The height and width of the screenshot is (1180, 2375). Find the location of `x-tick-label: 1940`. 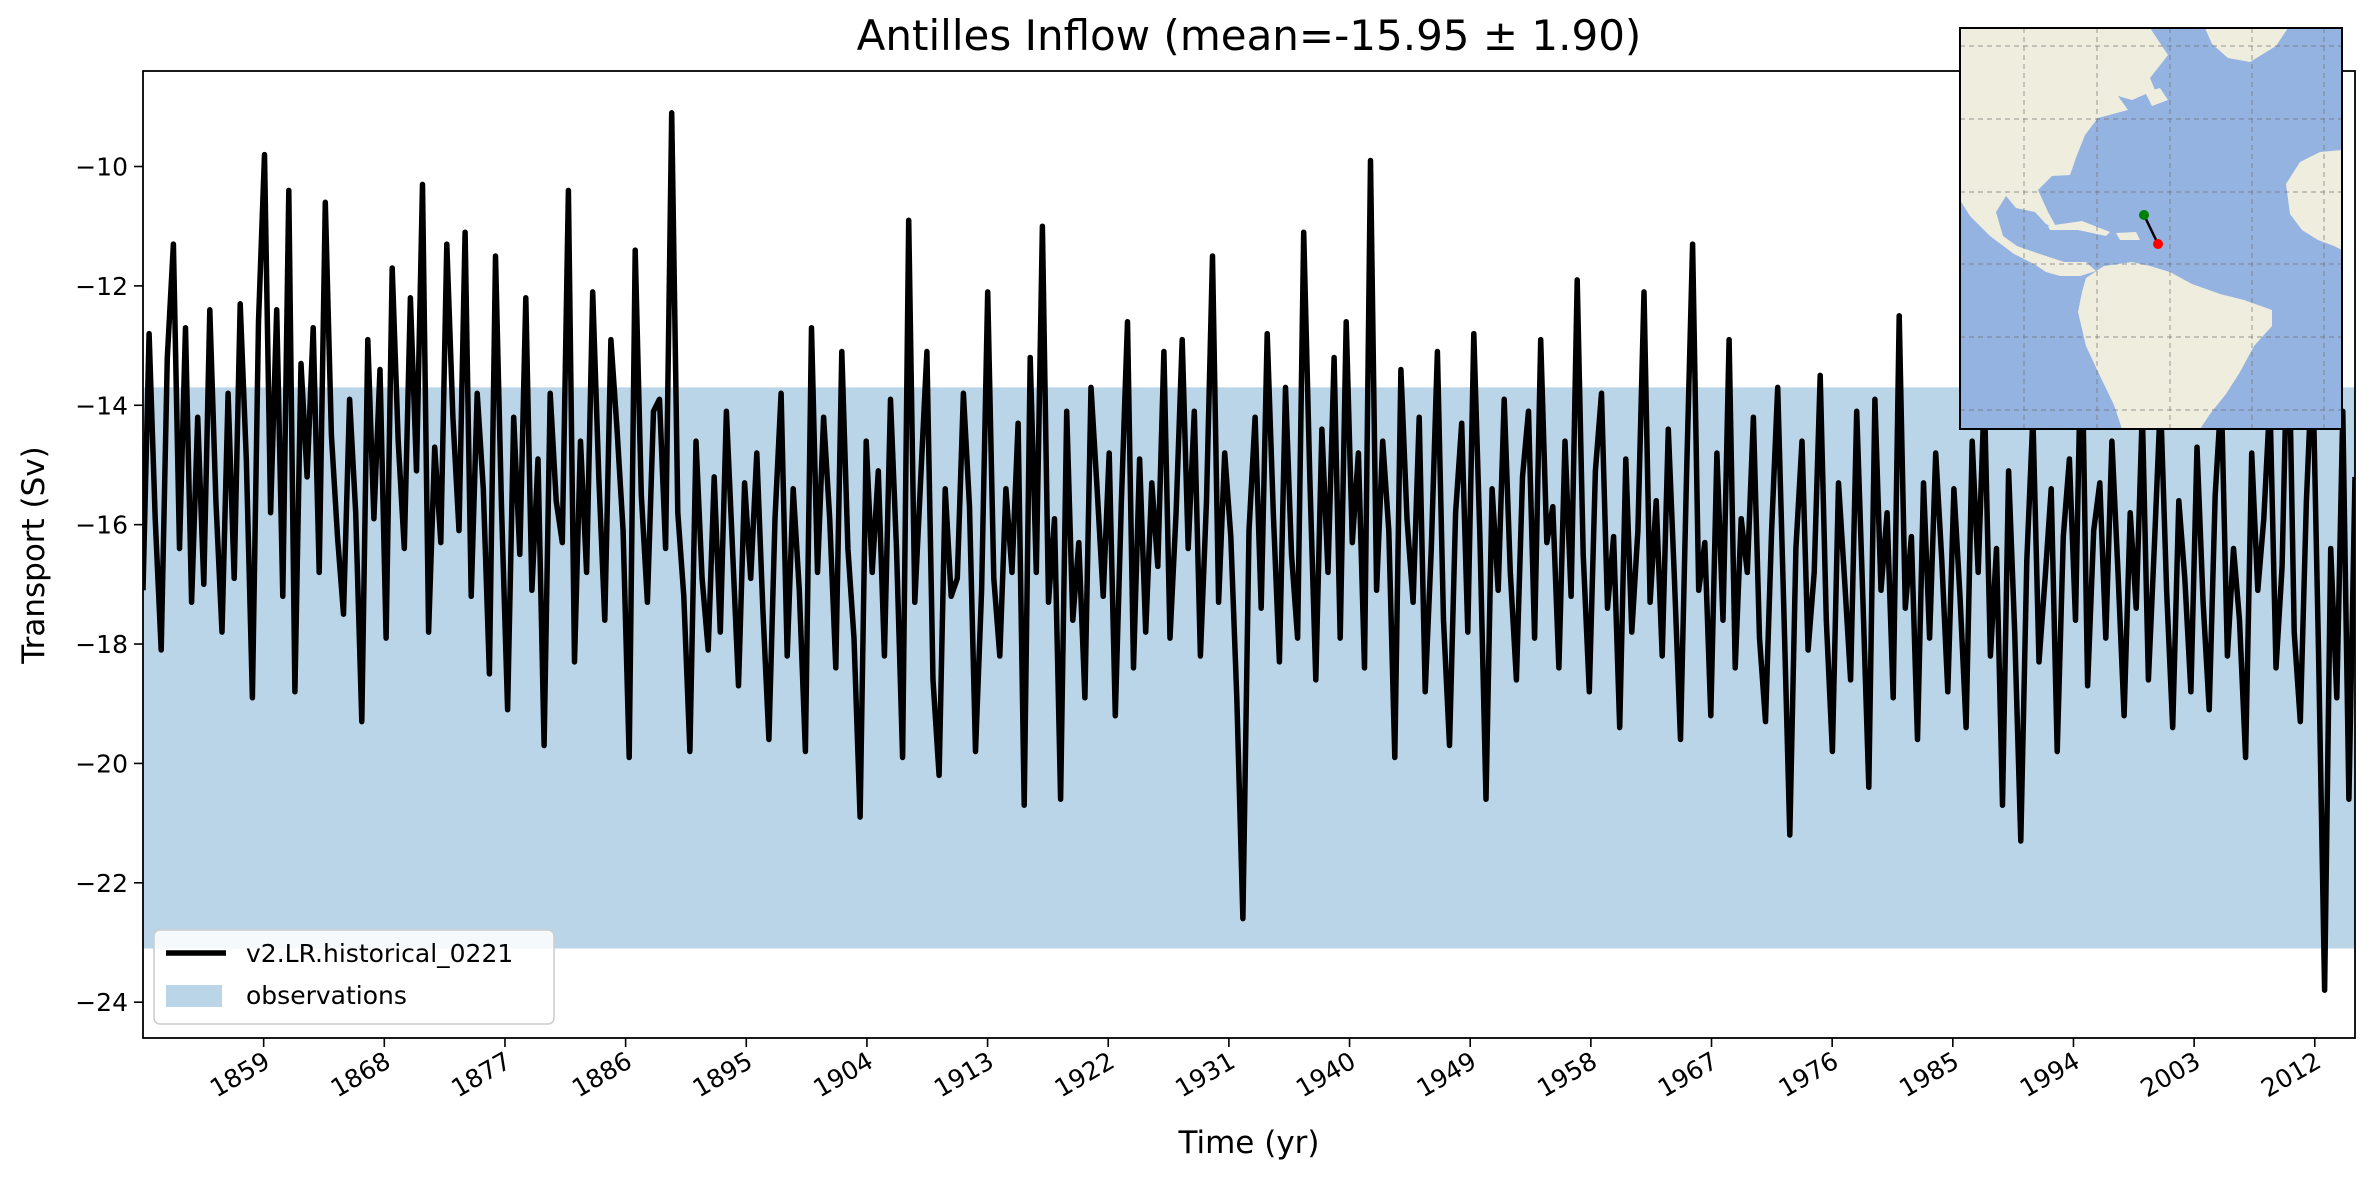

x-tick-label: 1940 is located at coordinates (1326, 1074).